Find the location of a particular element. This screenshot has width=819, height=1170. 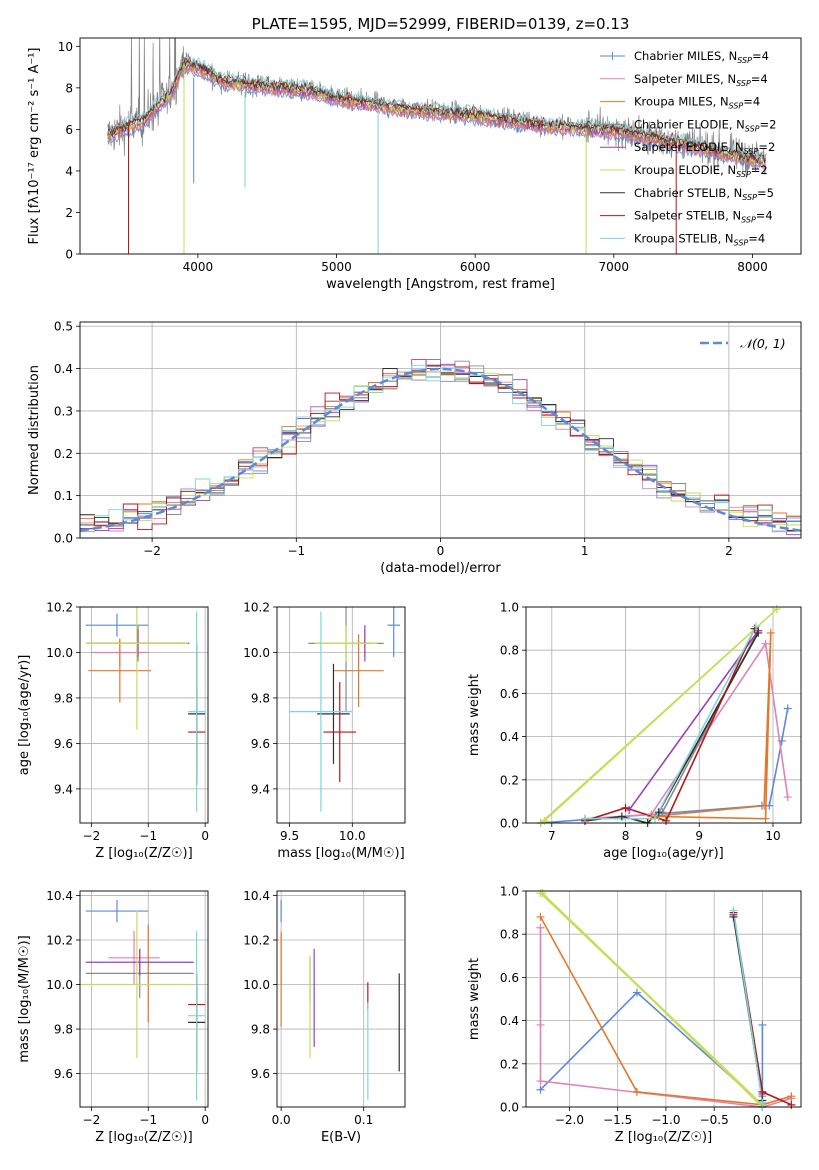

x-tick-label: 7000 is located at coordinates (614, 267).